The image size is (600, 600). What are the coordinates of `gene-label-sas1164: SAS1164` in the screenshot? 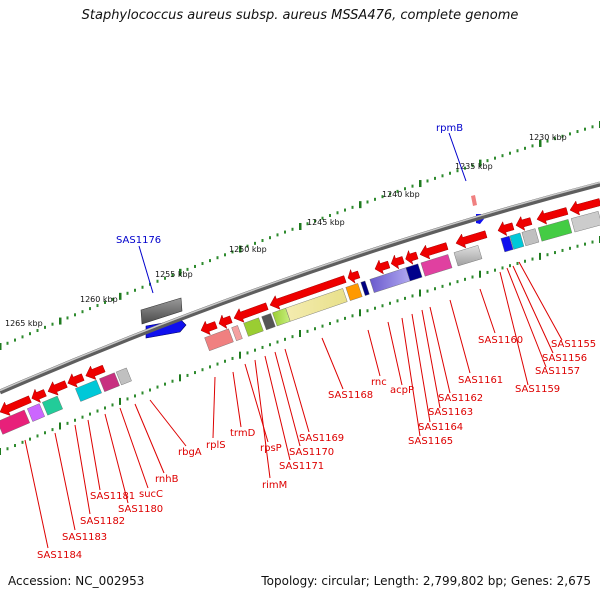 It's located at (440, 427).